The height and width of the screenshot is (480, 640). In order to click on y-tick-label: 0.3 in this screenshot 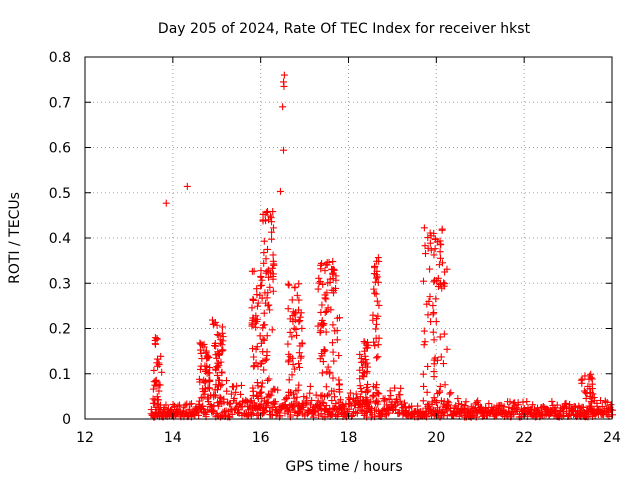, I will do `click(60, 284)`.